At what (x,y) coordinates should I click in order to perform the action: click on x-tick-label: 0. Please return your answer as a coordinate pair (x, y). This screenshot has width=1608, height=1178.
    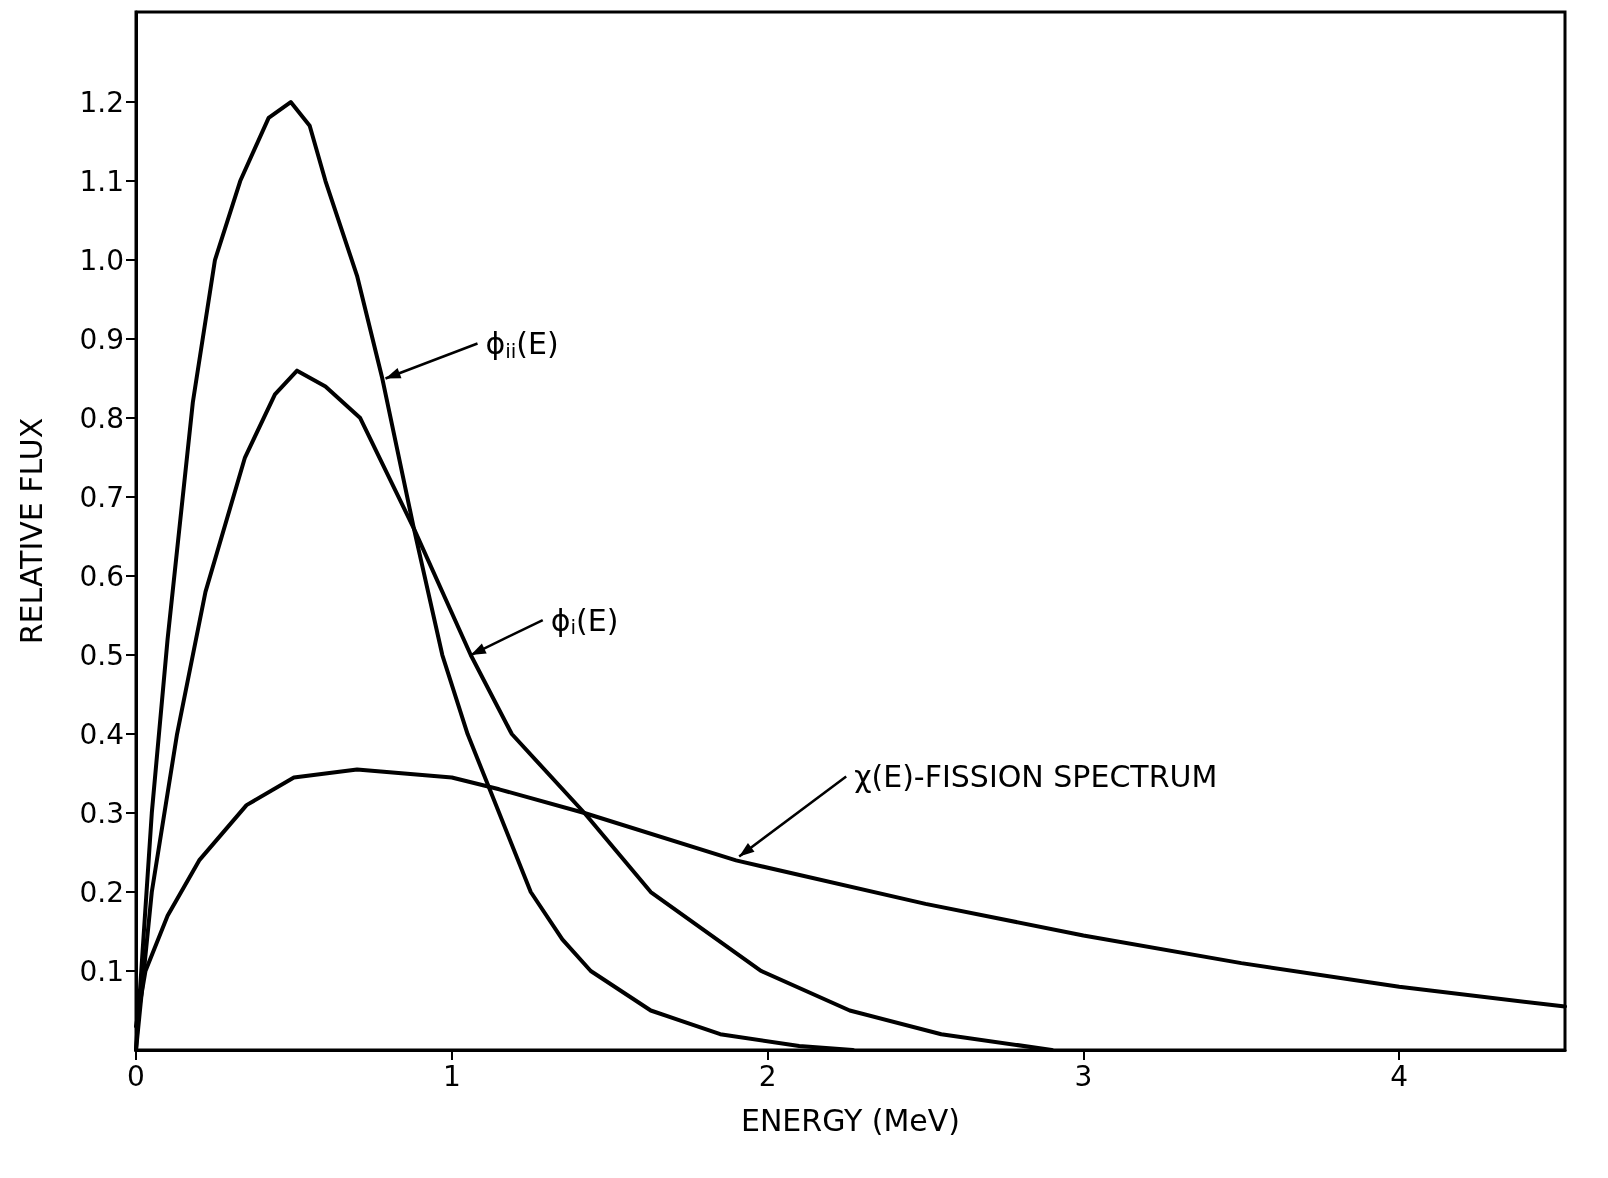
    Looking at the image, I should click on (136, 1076).